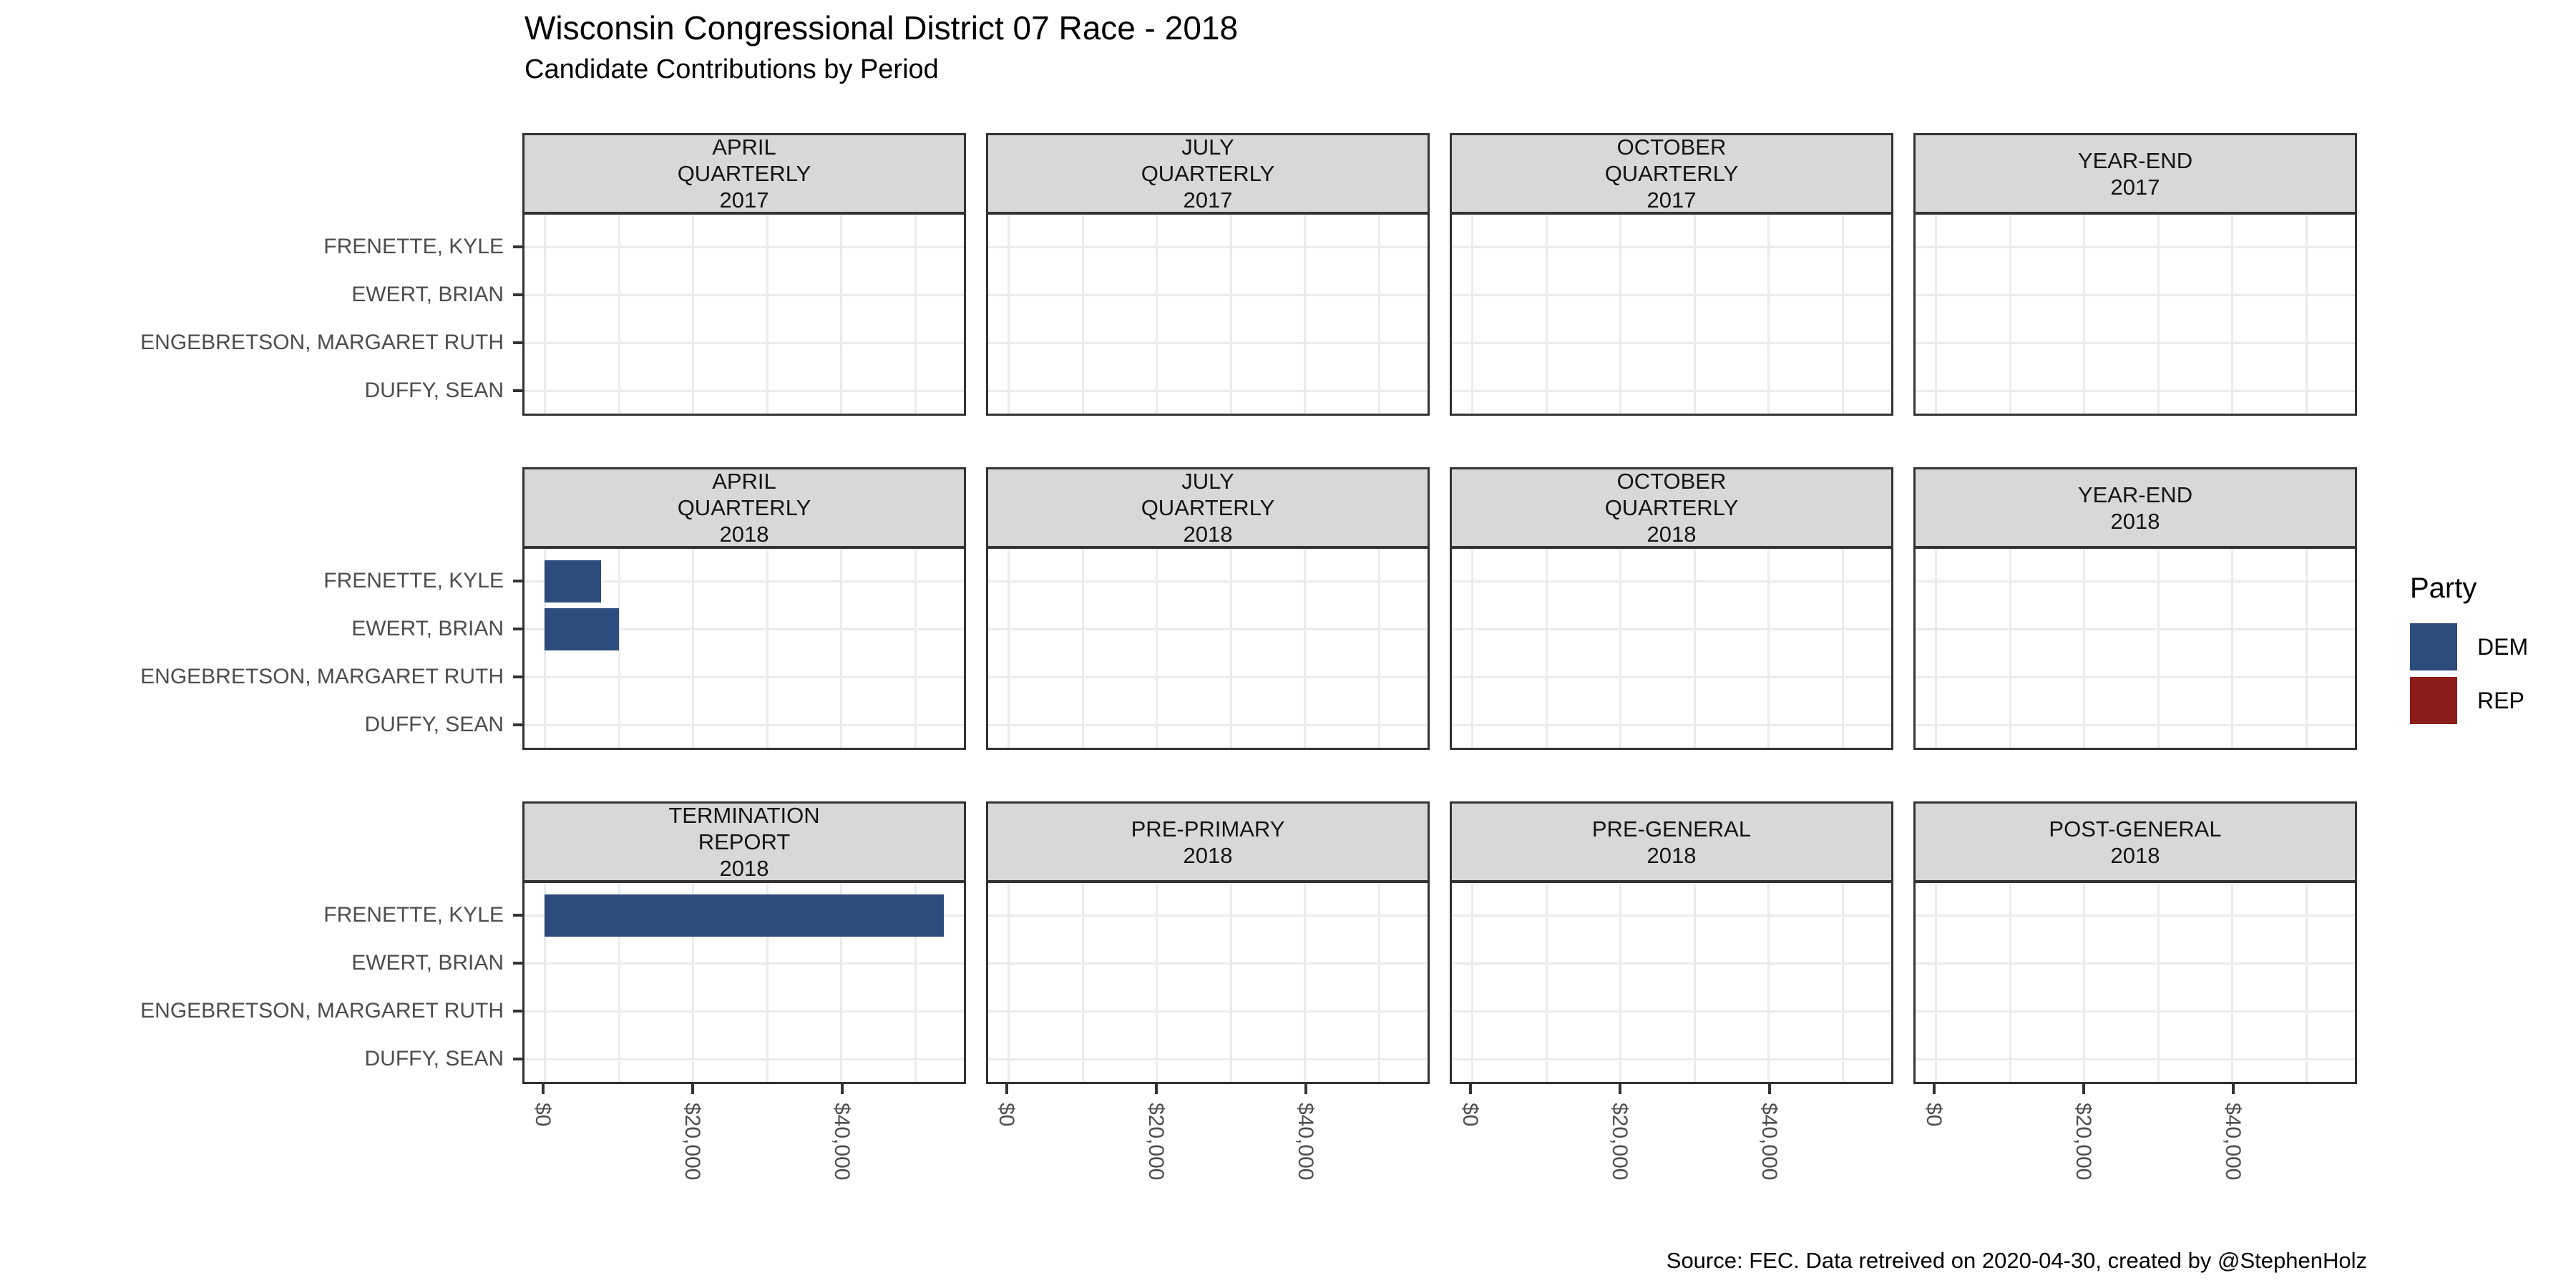 Image resolution: width=2576 pixels, height=1288 pixels. Describe the element at coordinates (1671, 274) in the screenshot. I see `facet: OCTOBER QUARTERLY 2017` at that location.